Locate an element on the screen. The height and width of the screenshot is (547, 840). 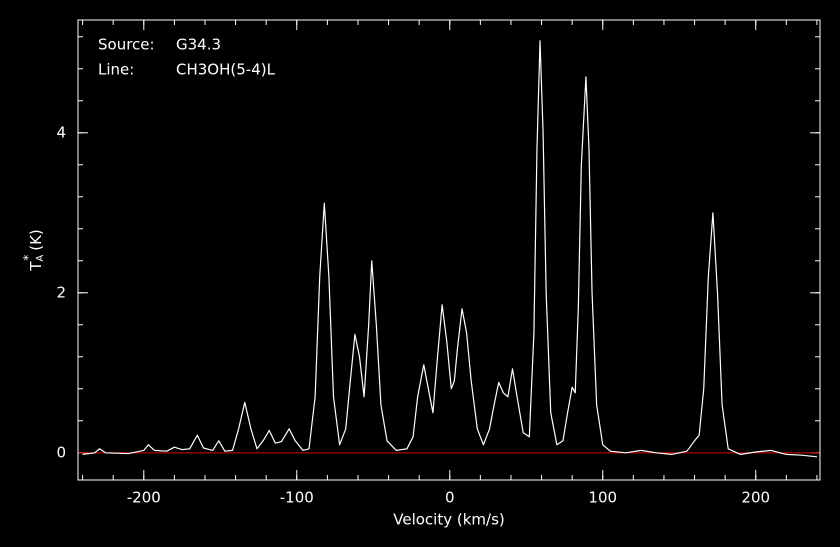
y-label-unit: (K) is located at coordinates (36, 240).